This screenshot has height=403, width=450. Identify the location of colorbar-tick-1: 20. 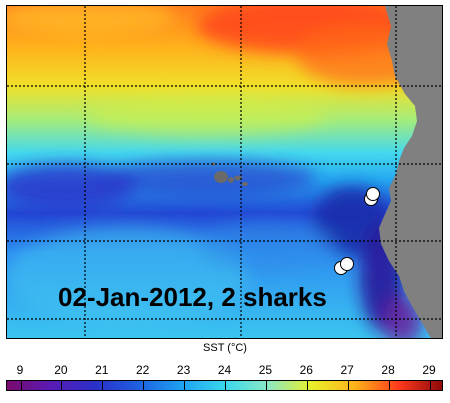
(61, 370).